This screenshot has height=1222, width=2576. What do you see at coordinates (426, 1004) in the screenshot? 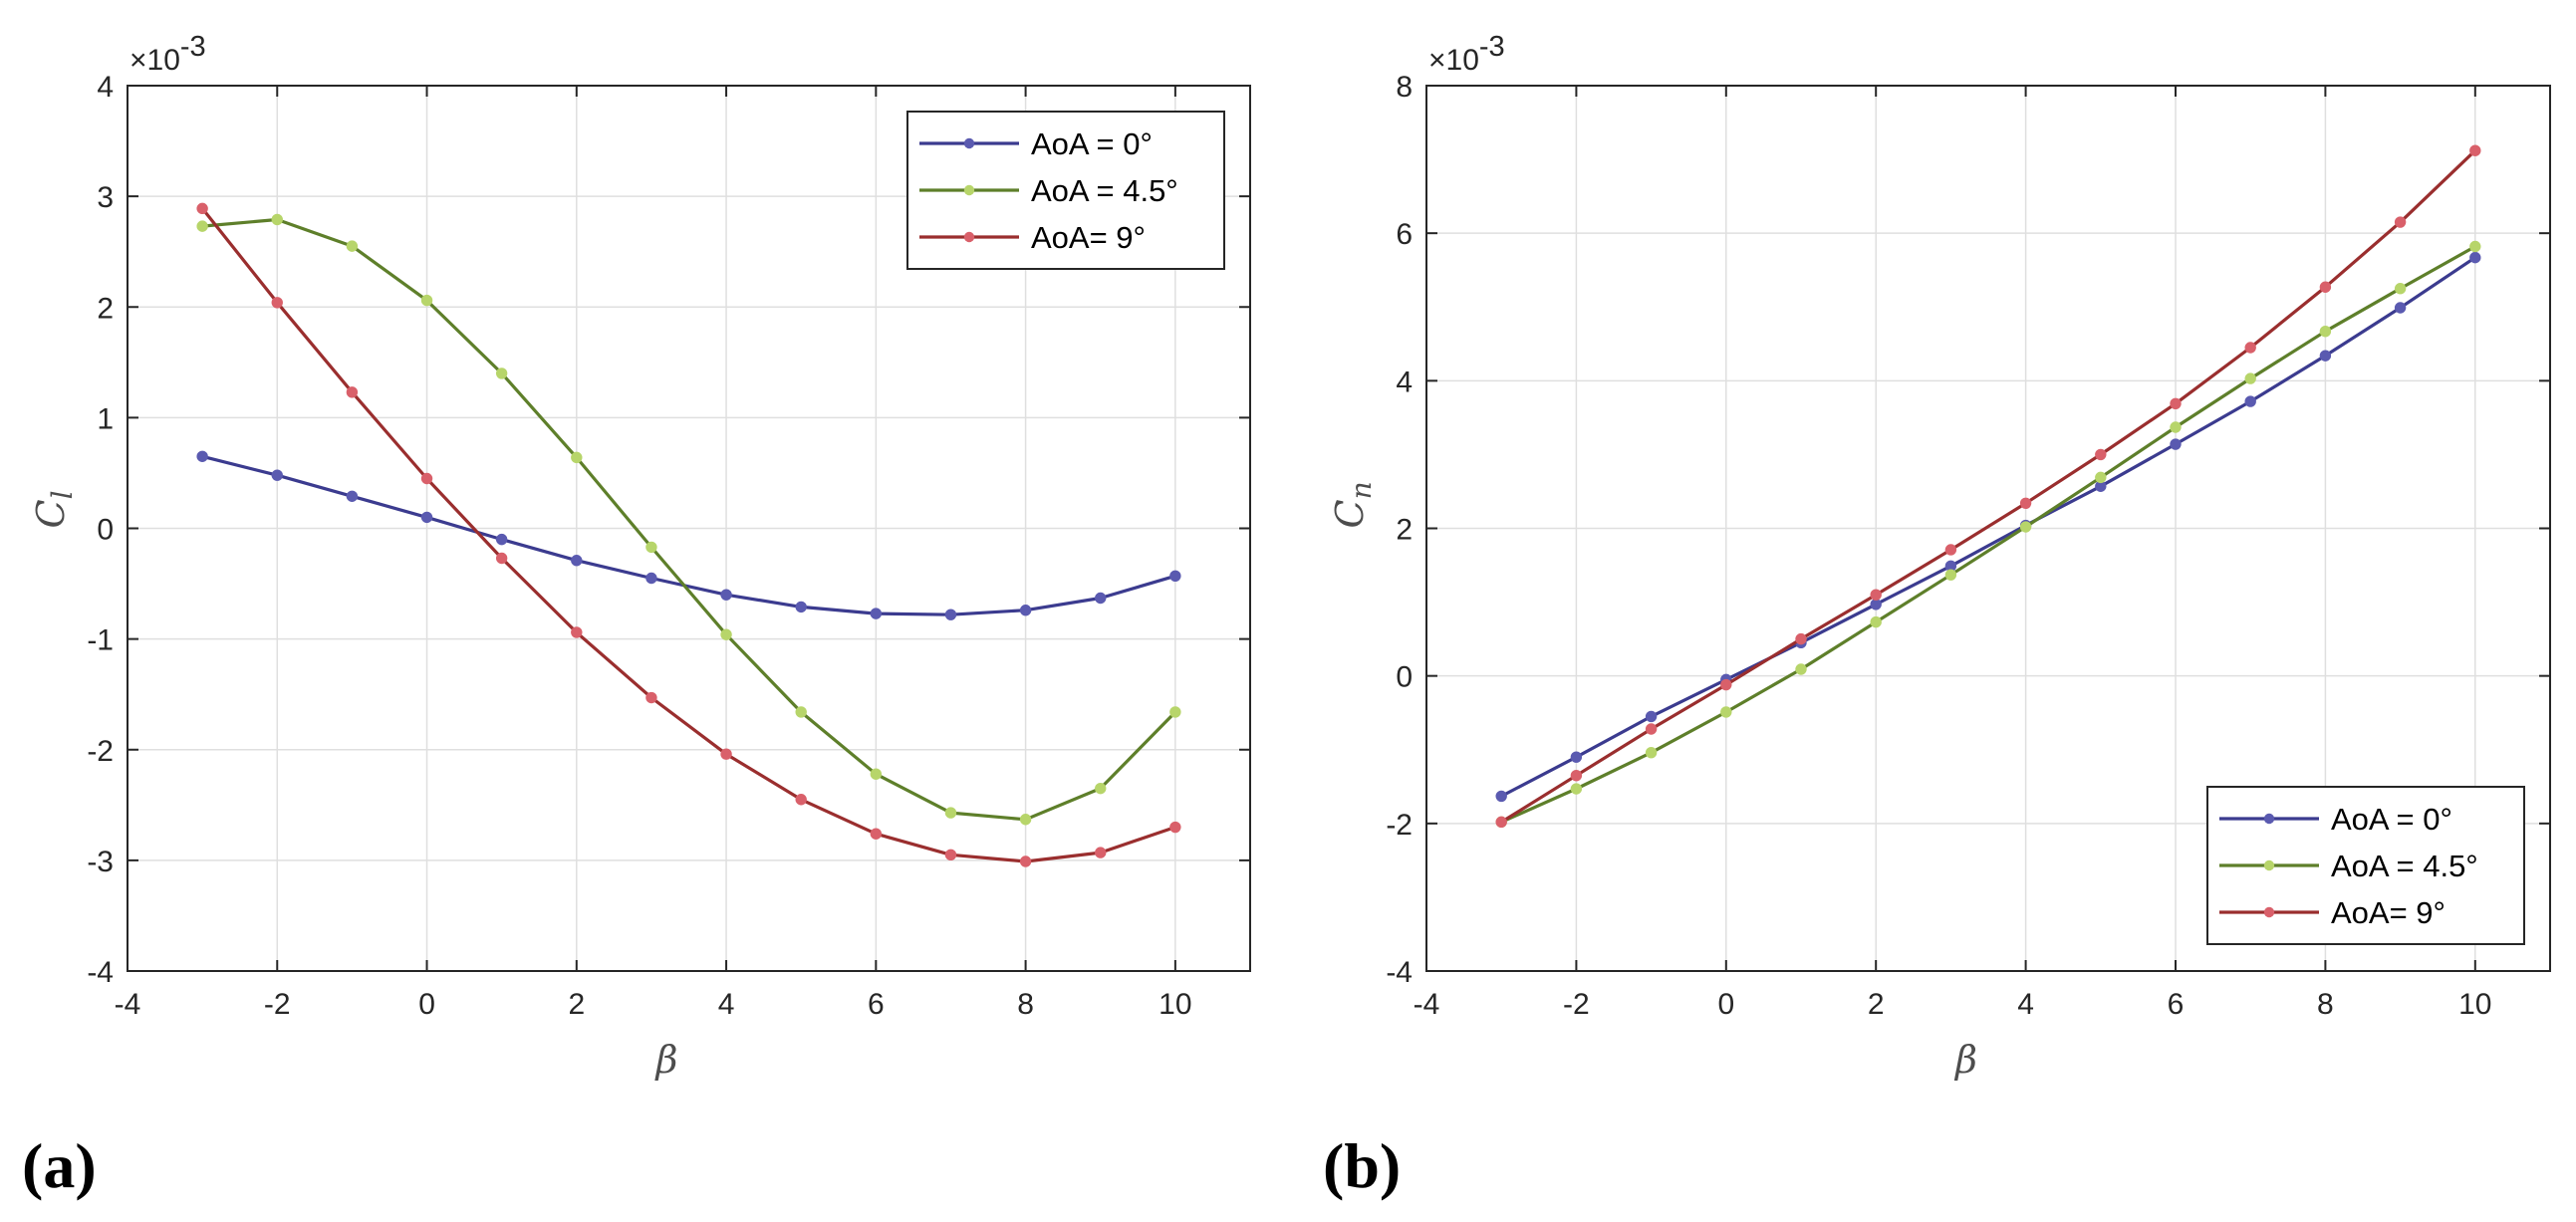
I see `x-tick-label: 0` at bounding box center [426, 1004].